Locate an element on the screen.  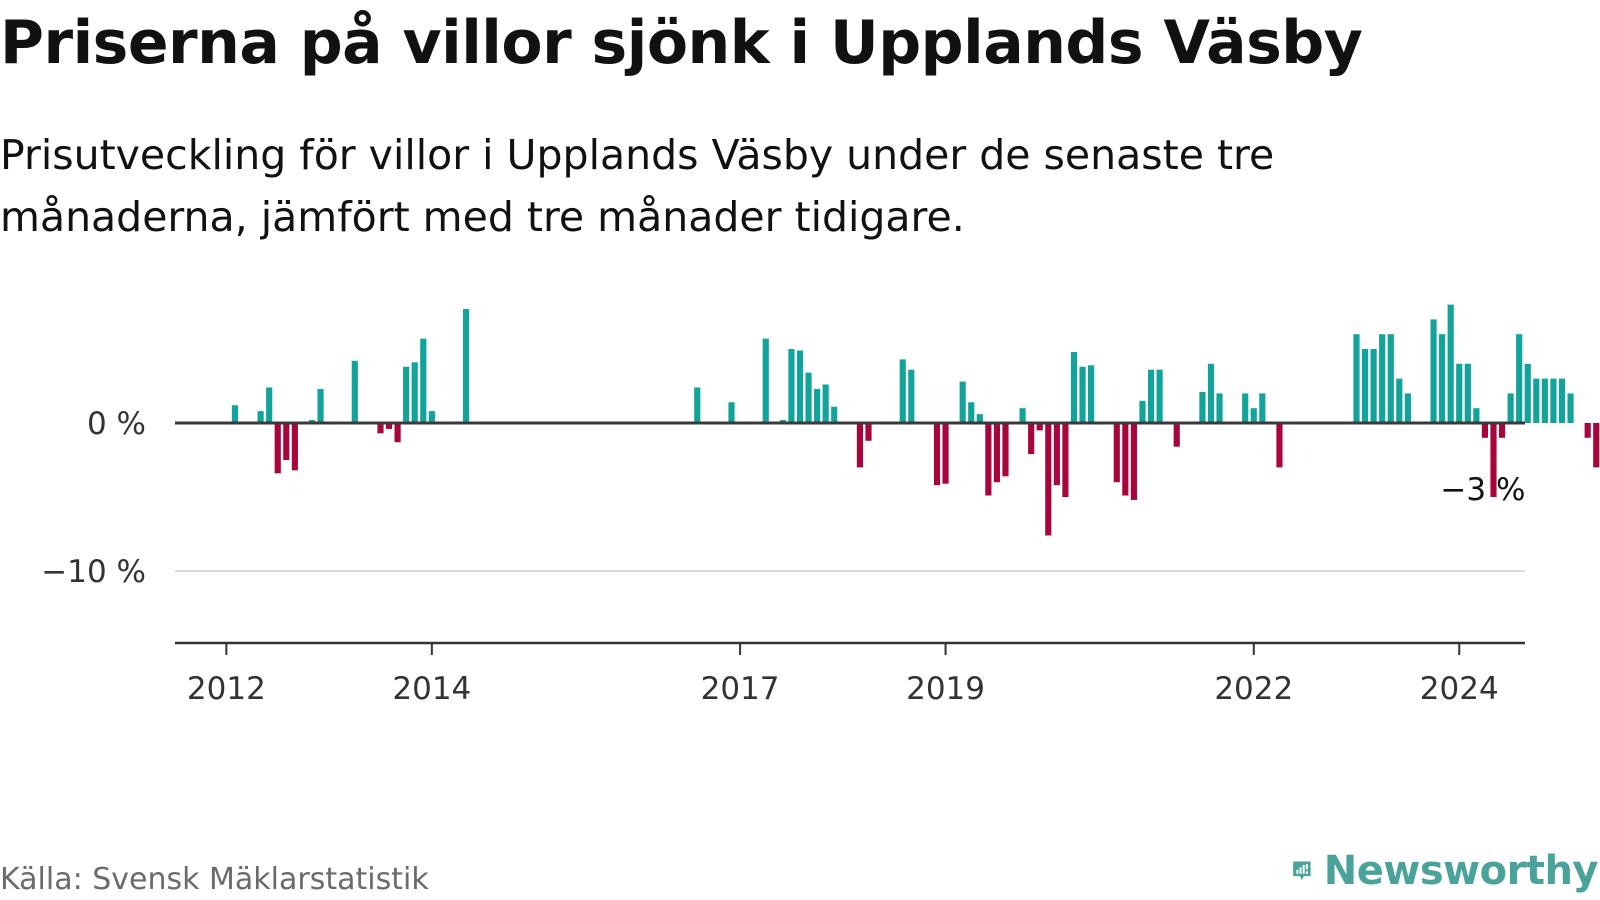
x-tick-label-2017: 2017 is located at coordinates (740, 689).